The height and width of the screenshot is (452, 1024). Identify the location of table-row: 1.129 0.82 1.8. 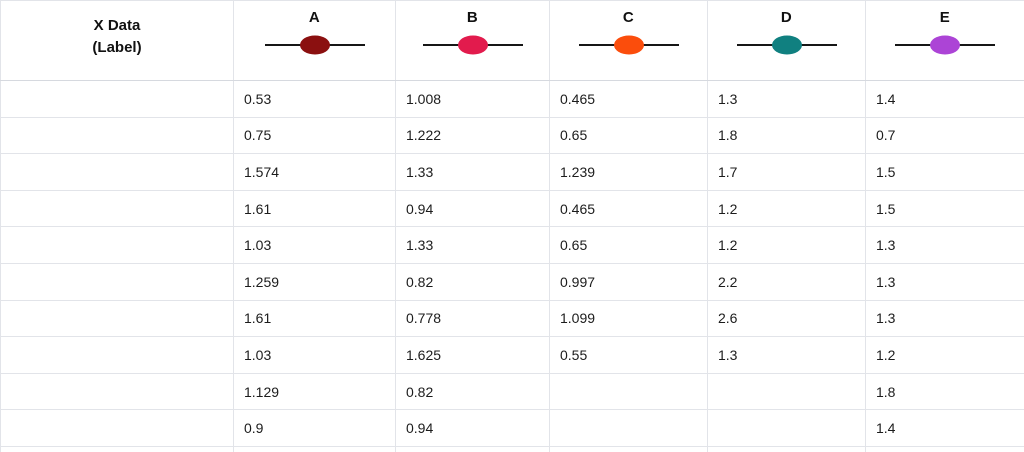
(512, 391).